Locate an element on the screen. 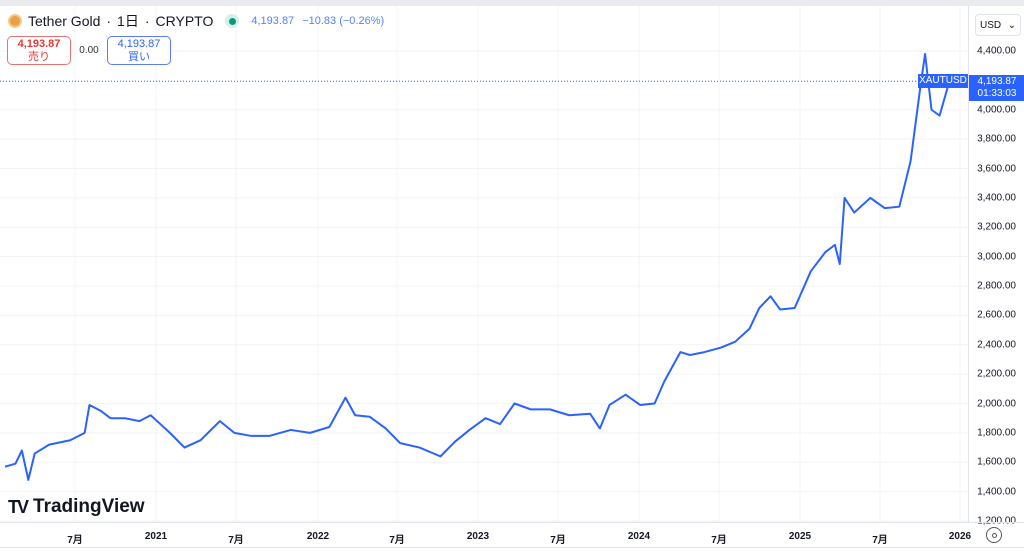 This screenshot has width=1024, height=552. price-tick: 4,400.00 is located at coordinates (996, 51).